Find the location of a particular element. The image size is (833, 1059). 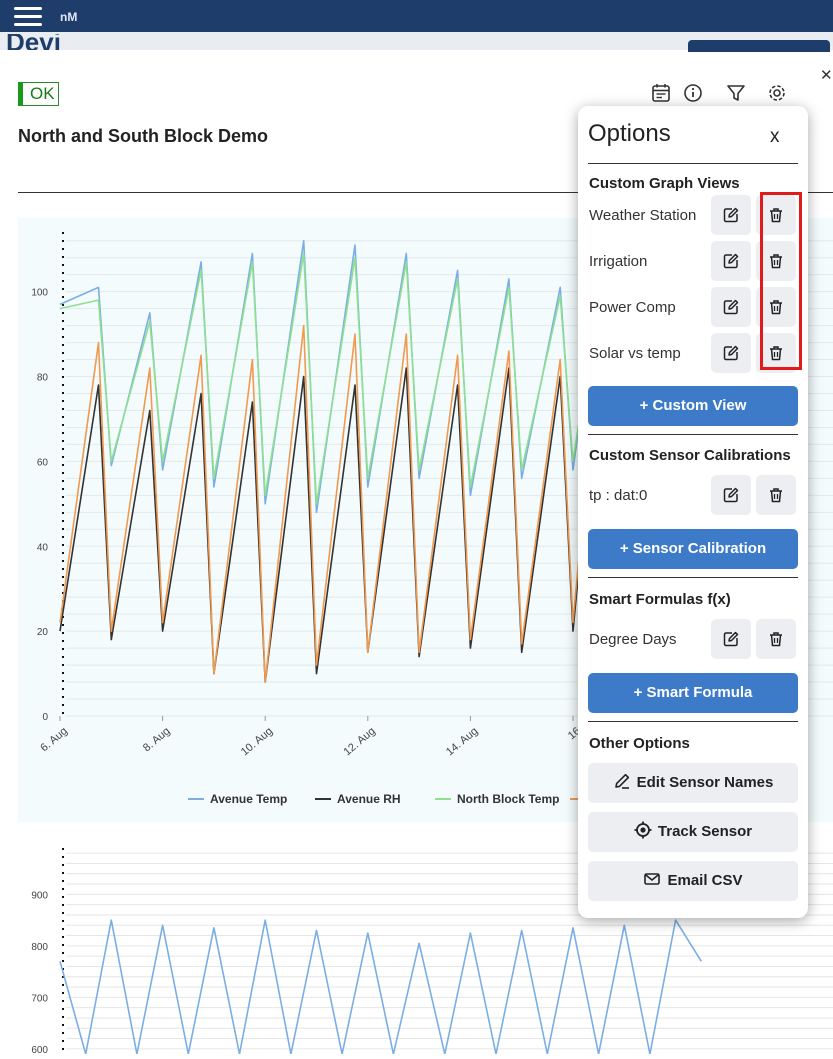

y-tick-label: 800 is located at coordinates (39, 947).